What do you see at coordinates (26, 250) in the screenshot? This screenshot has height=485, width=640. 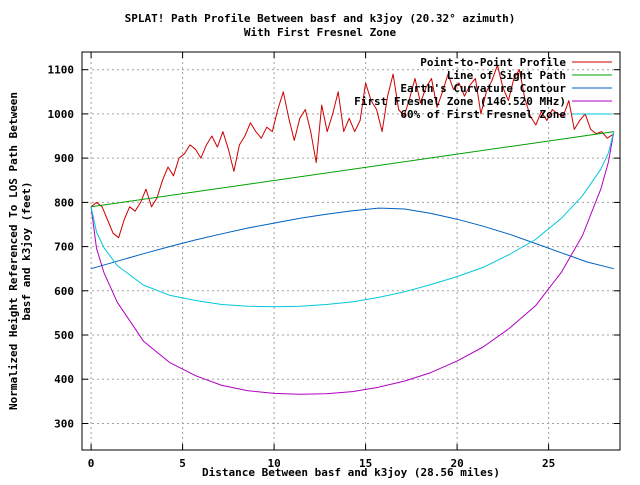 I see `y-axis-label-line2: basf and k3joy (feet)` at bounding box center [26, 250].